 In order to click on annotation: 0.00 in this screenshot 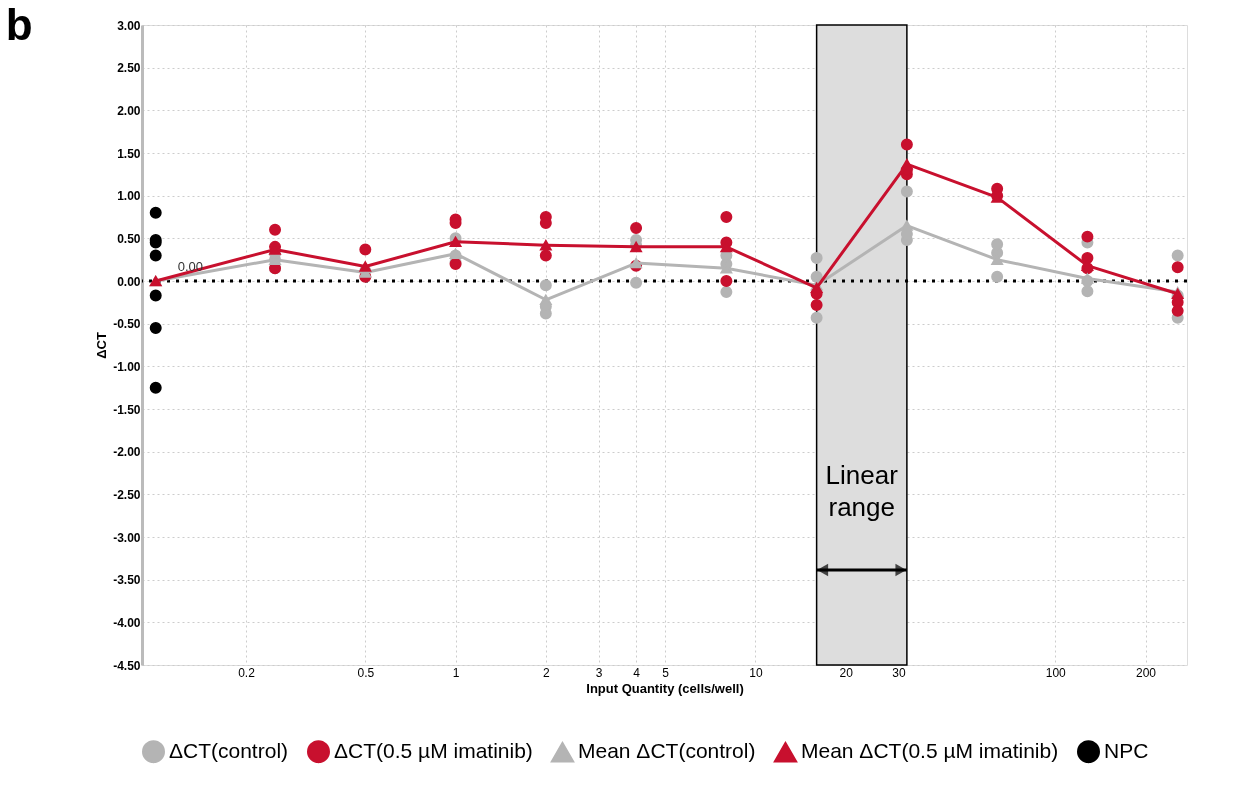, I will do `click(190, 266)`.